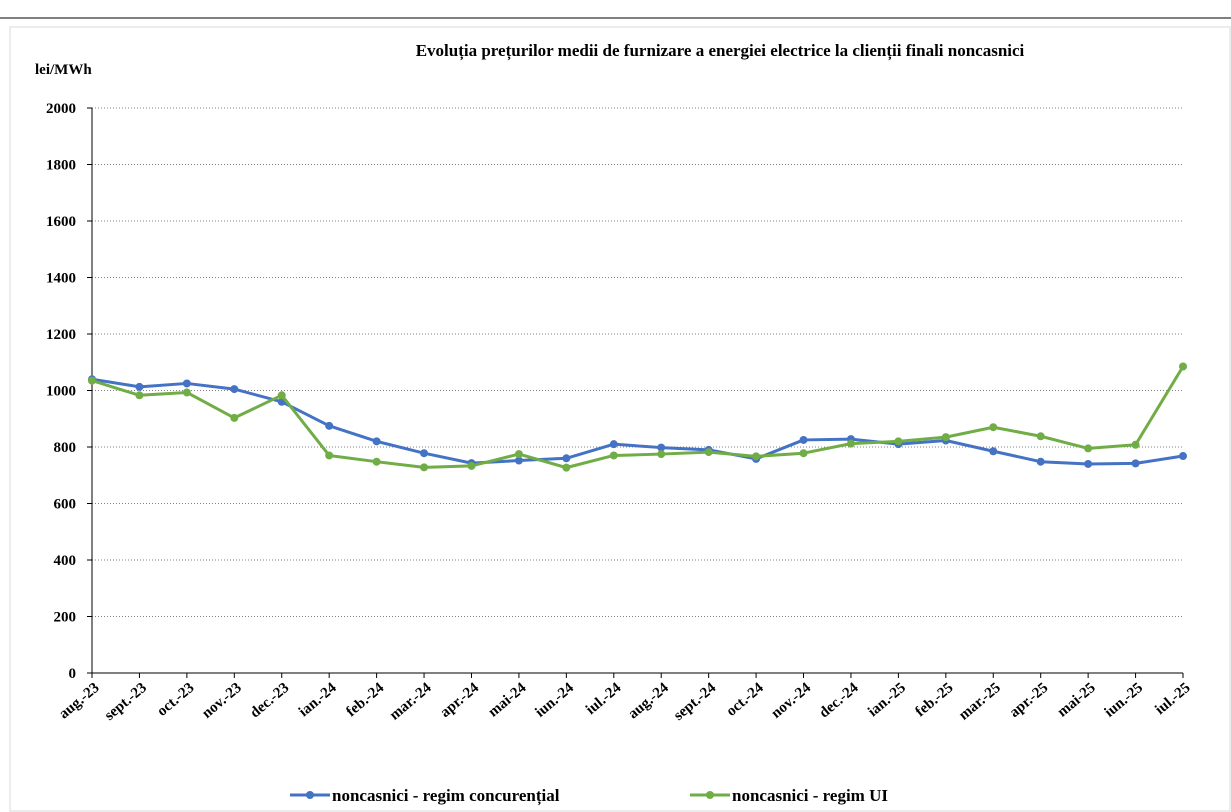 The width and height of the screenshot is (1231, 812). I want to click on x-tick-label: oct.-24, so click(746, 699).